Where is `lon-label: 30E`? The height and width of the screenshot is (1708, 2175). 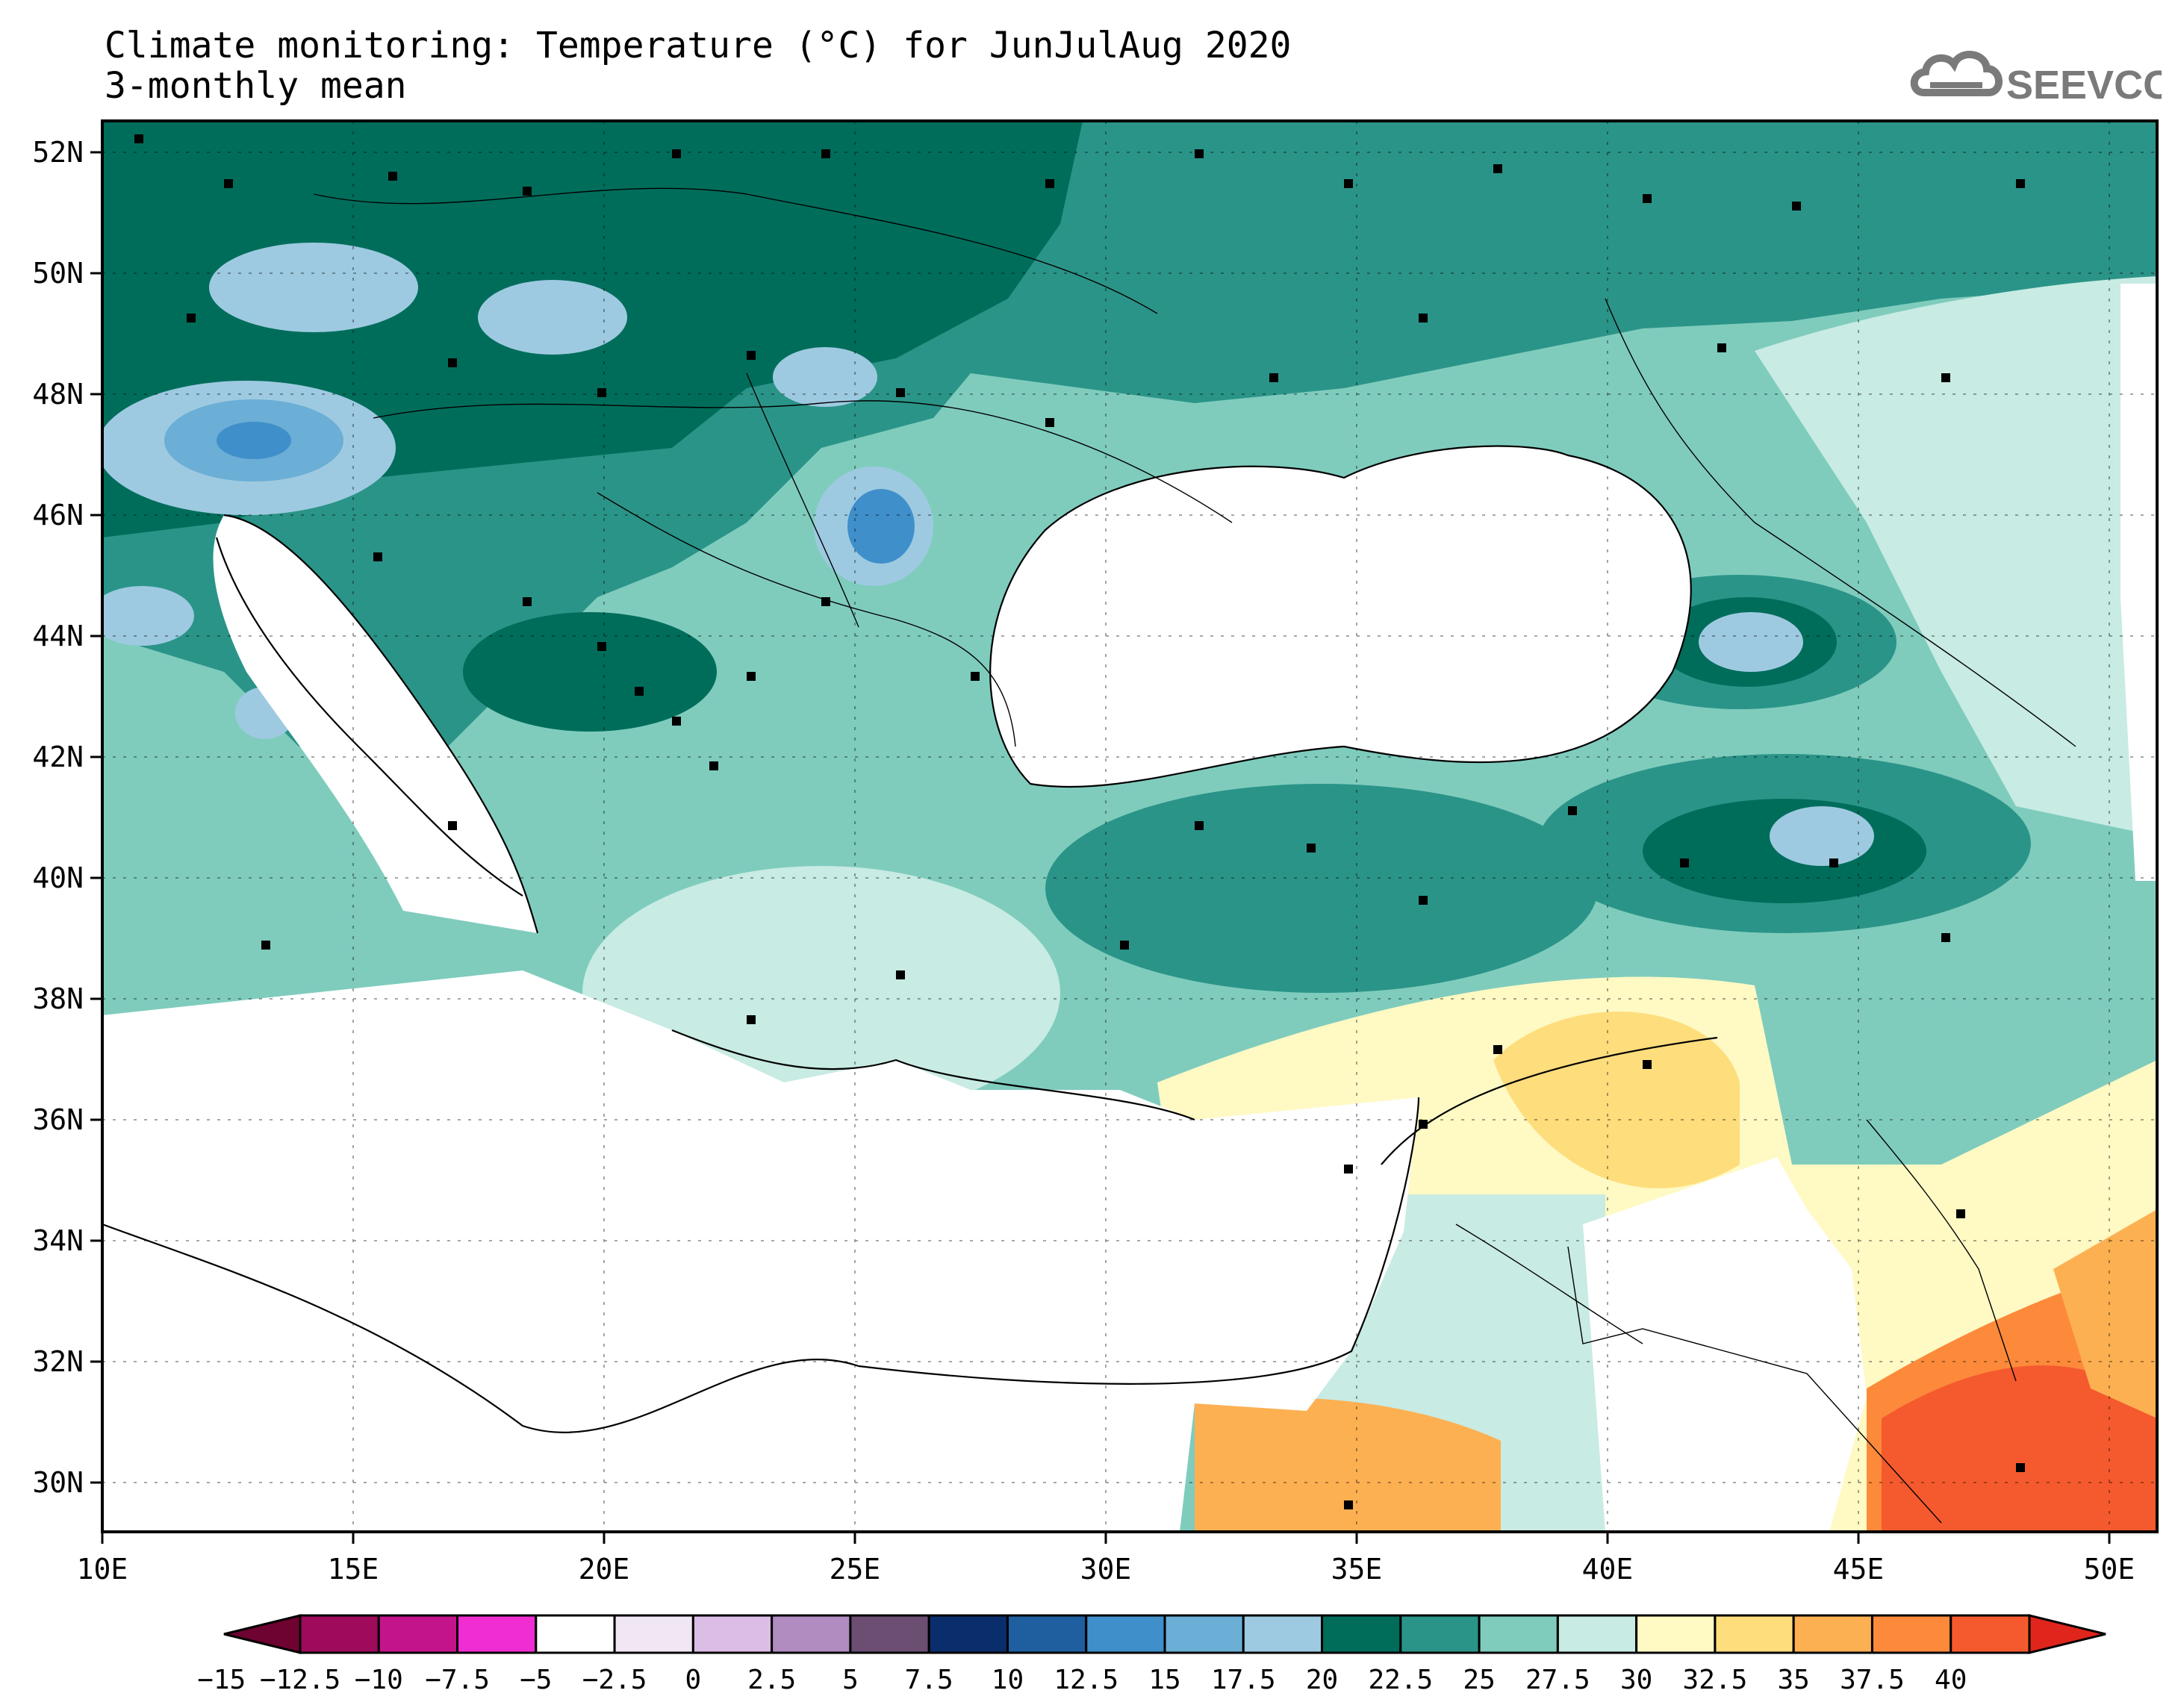
lon-label: 30E is located at coordinates (1106, 1569).